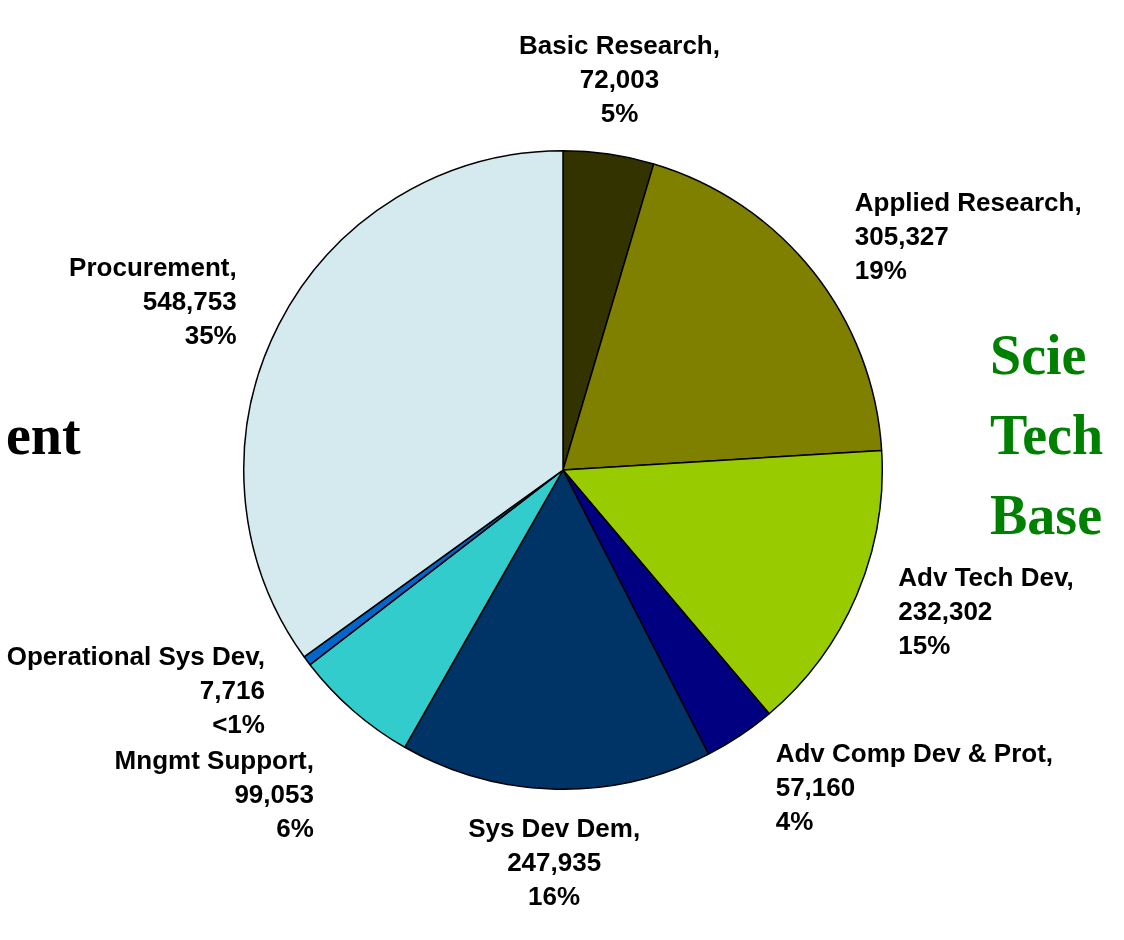  What do you see at coordinates (43, 435) in the screenshot?
I see `text: ent` at bounding box center [43, 435].